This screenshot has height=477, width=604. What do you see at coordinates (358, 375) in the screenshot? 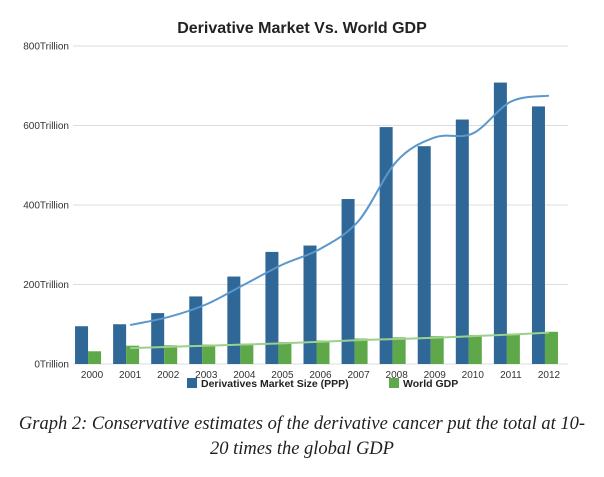
I see `x-tick-label: 2007` at bounding box center [358, 375].